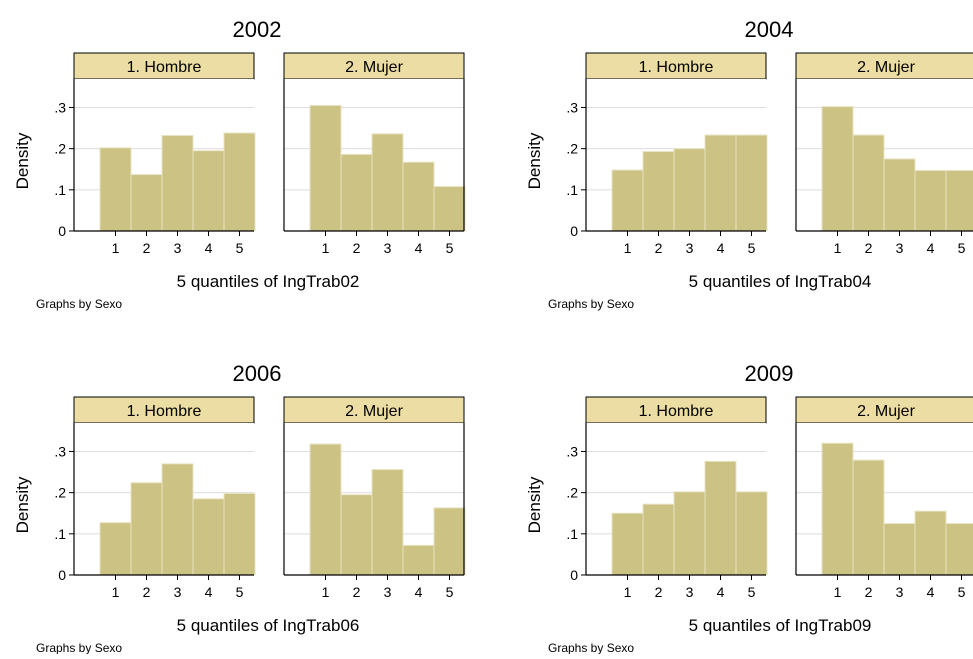 Image resolution: width=973 pixels, height=659 pixels. What do you see at coordinates (257, 373) in the screenshot?
I see `chart-title: 2006` at bounding box center [257, 373].